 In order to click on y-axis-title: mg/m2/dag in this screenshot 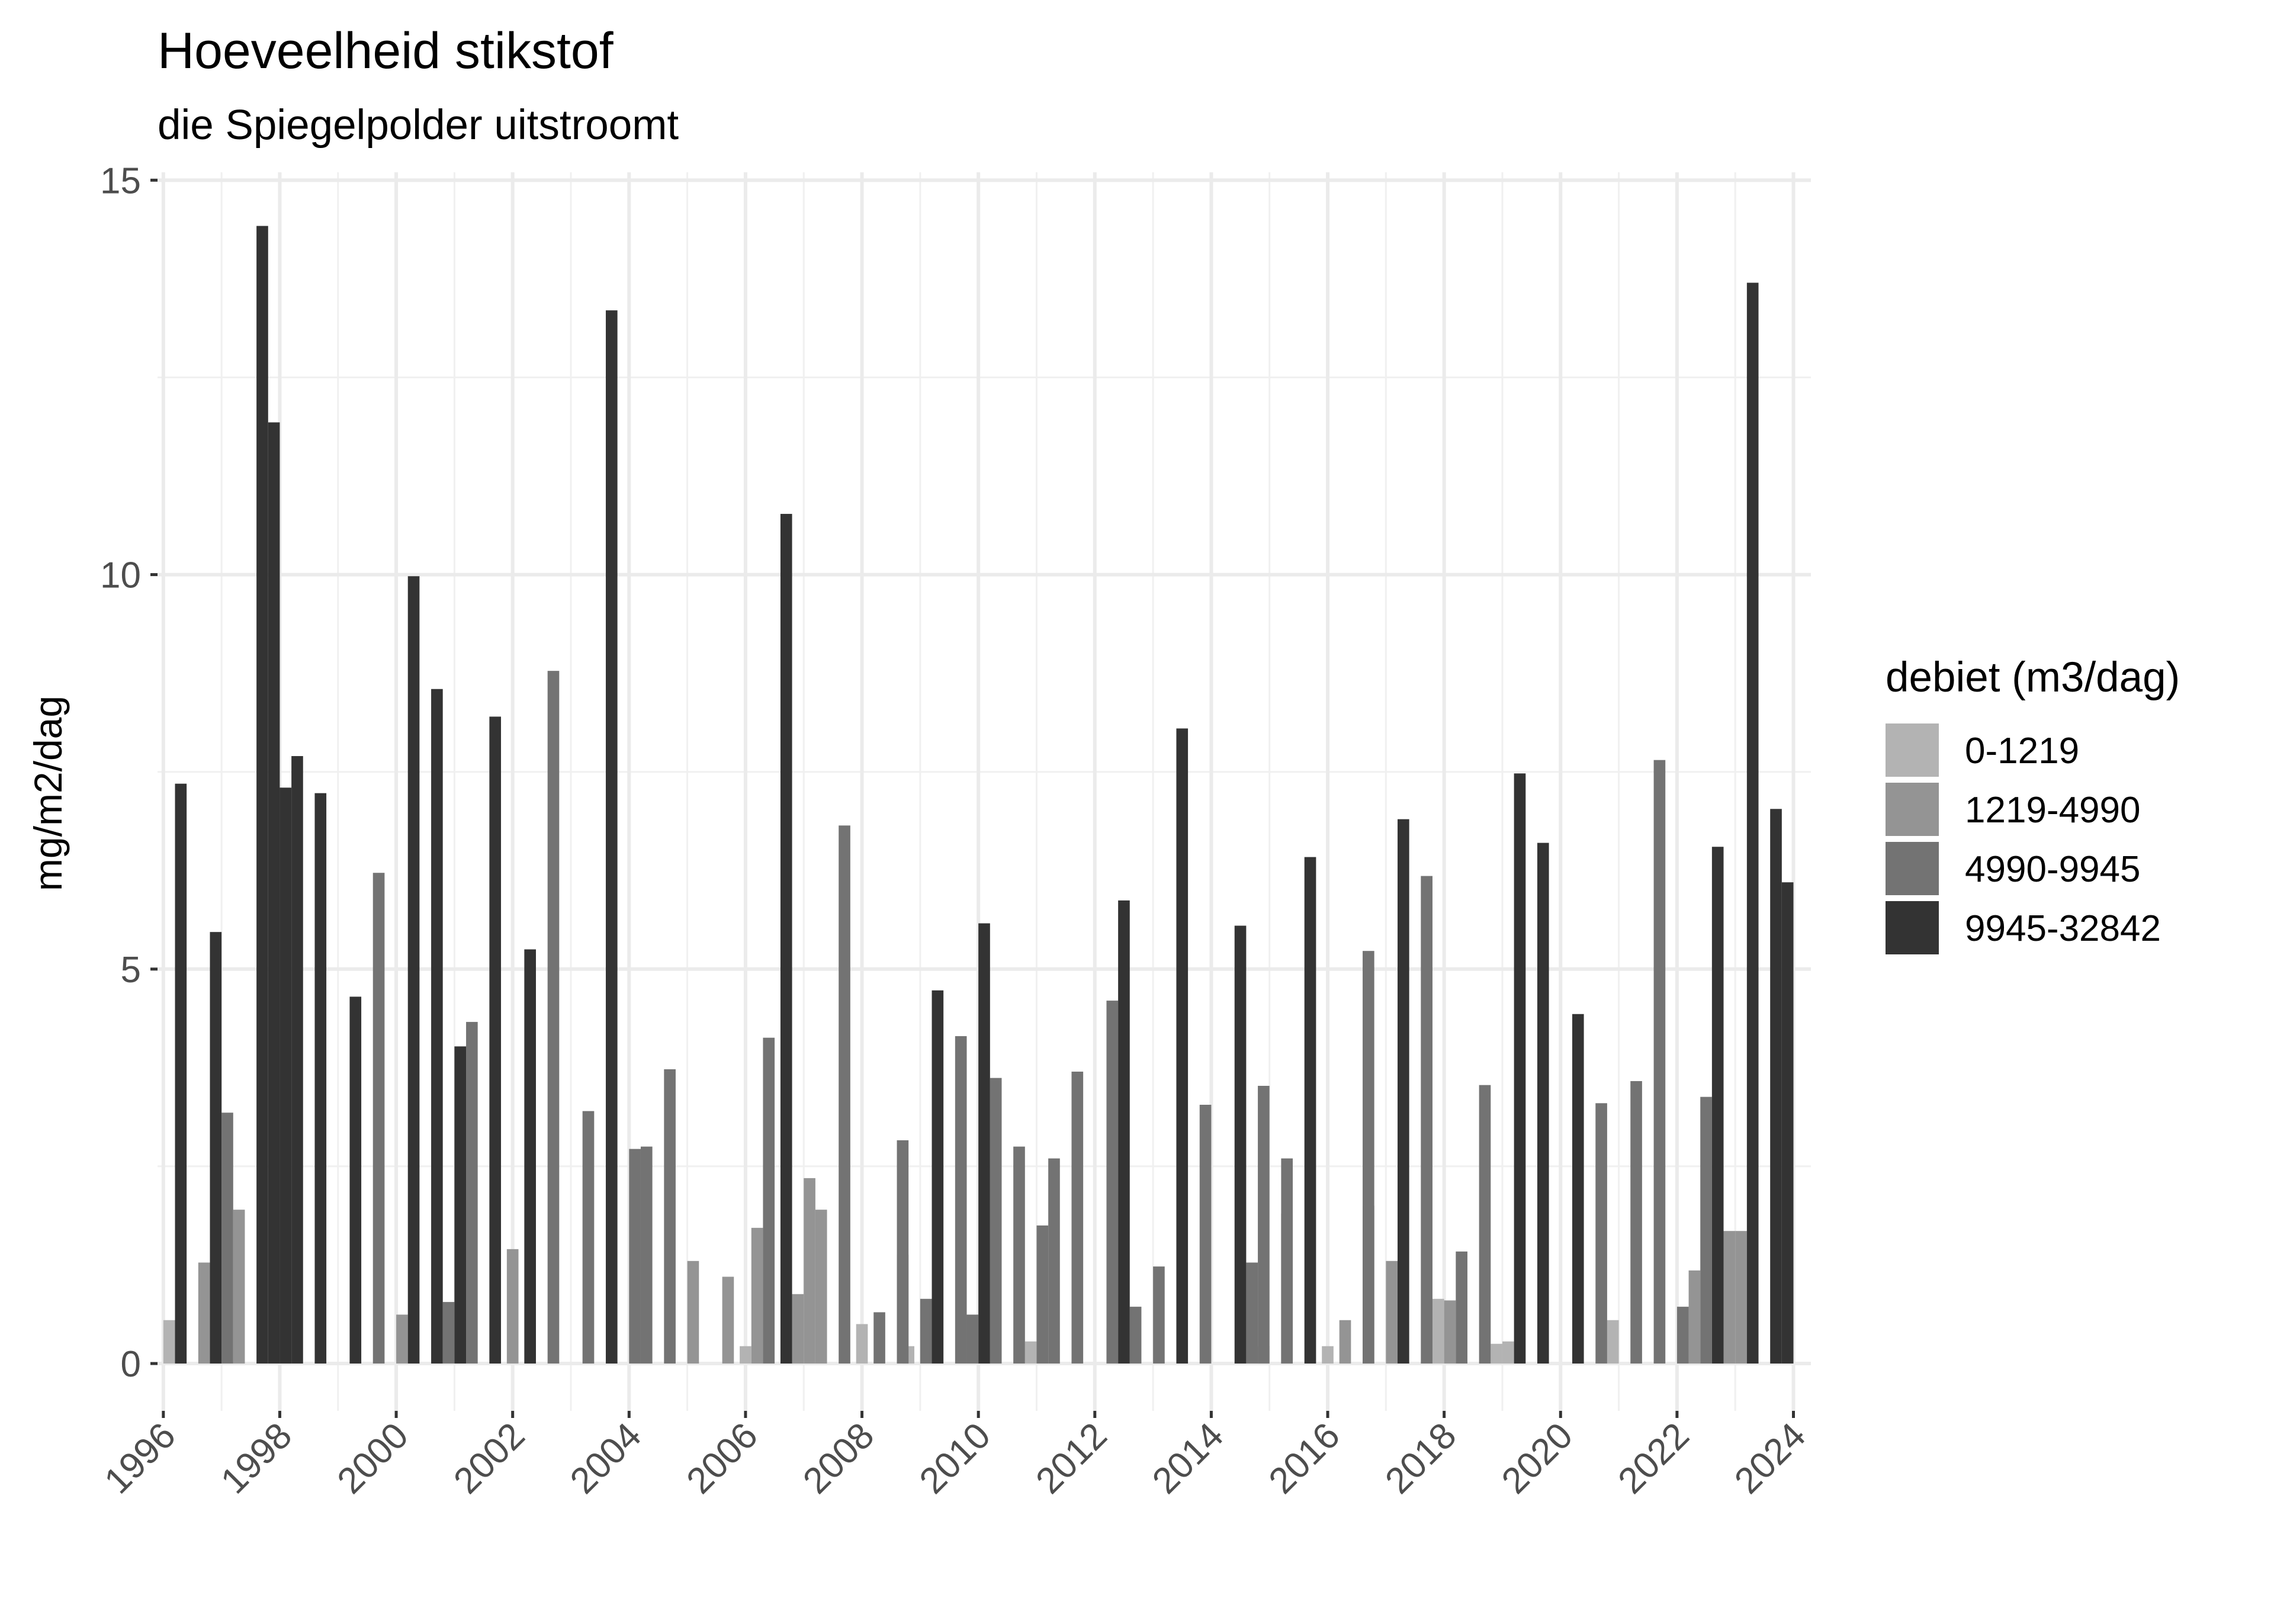, I will do `click(48, 793)`.